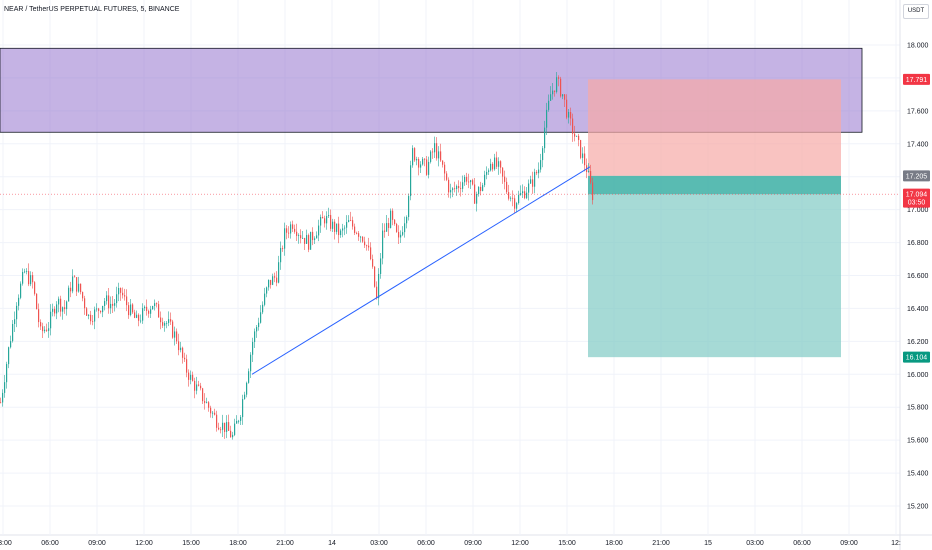 This screenshot has height=550, width=932. Describe the element at coordinates (285, 543) in the screenshot. I see `x-tick-label: 21:00` at that location.